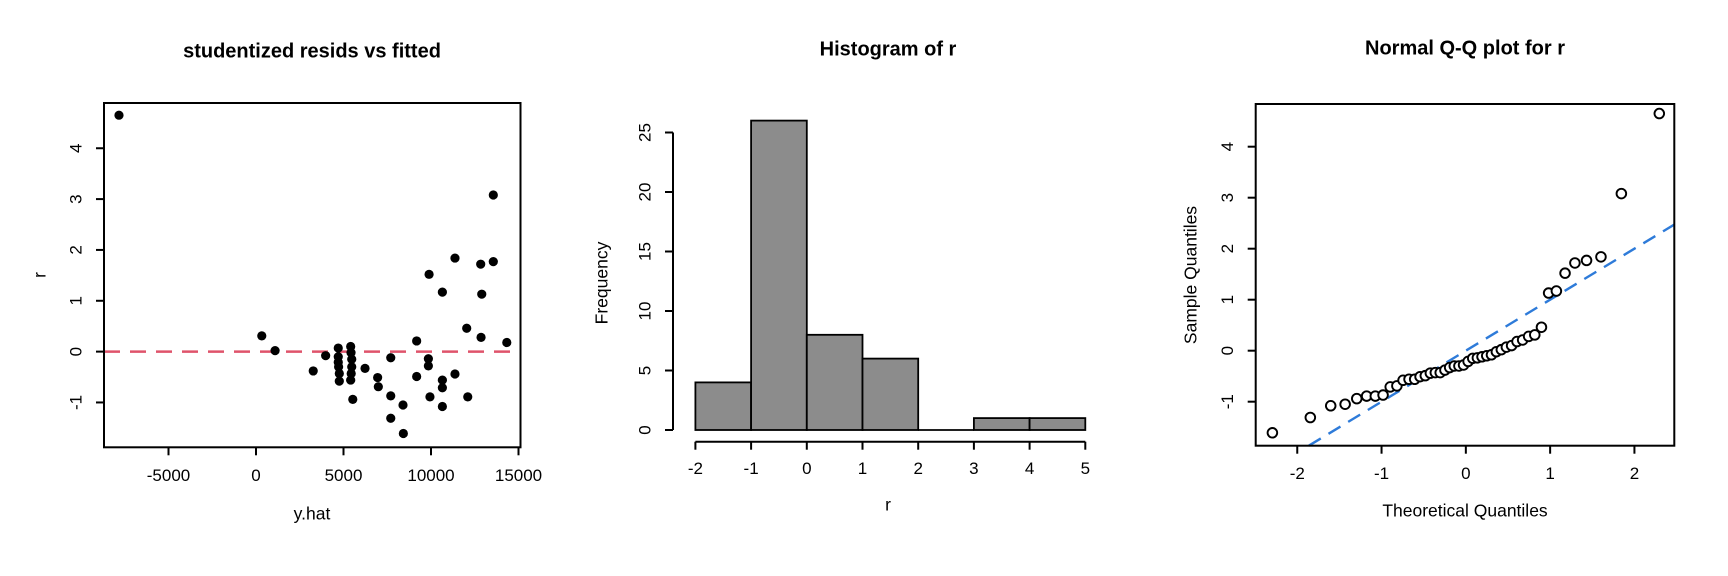 This screenshot has width=1728, height=576. Describe the element at coordinates (1190, 275) in the screenshot. I see `qq-ylabel: Sample Quantiles` at that location.